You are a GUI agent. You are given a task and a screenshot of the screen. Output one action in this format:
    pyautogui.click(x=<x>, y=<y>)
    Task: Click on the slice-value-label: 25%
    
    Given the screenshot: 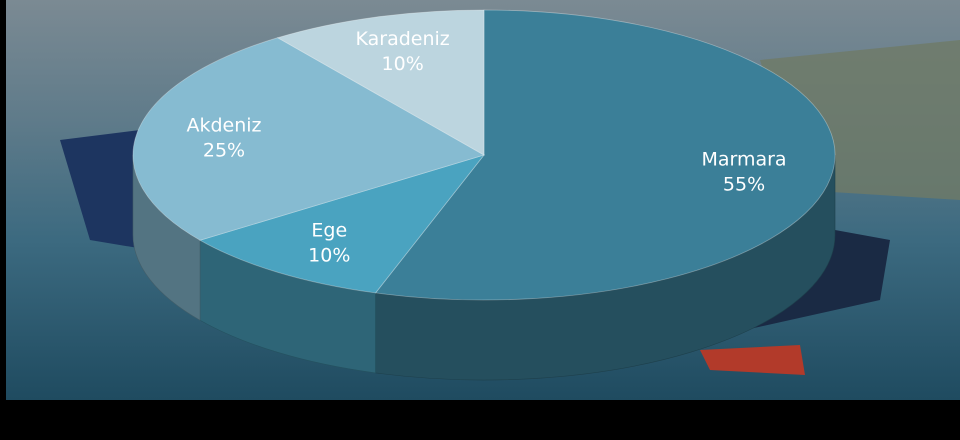 What is the action you would take?
    pyautogui.click(x=224, y=150)
    